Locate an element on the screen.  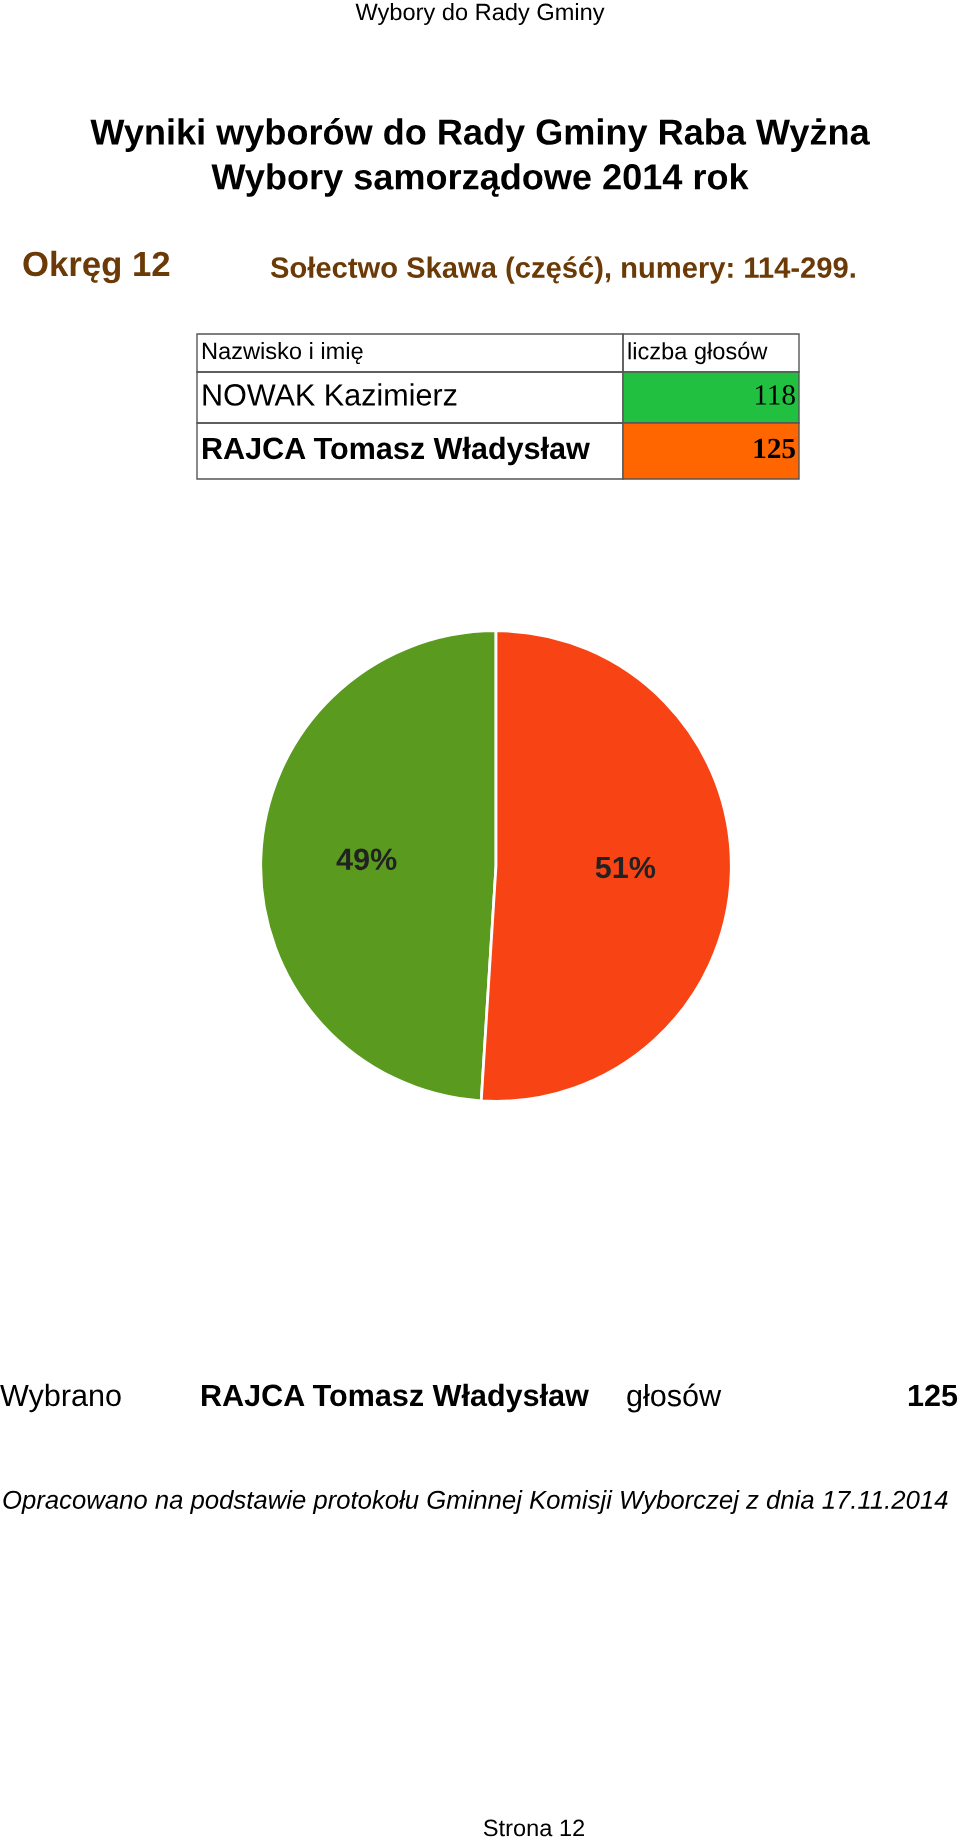
text: Sołectwo Skawa (część), numery: 114-299. is located at coordinates (562, 270).